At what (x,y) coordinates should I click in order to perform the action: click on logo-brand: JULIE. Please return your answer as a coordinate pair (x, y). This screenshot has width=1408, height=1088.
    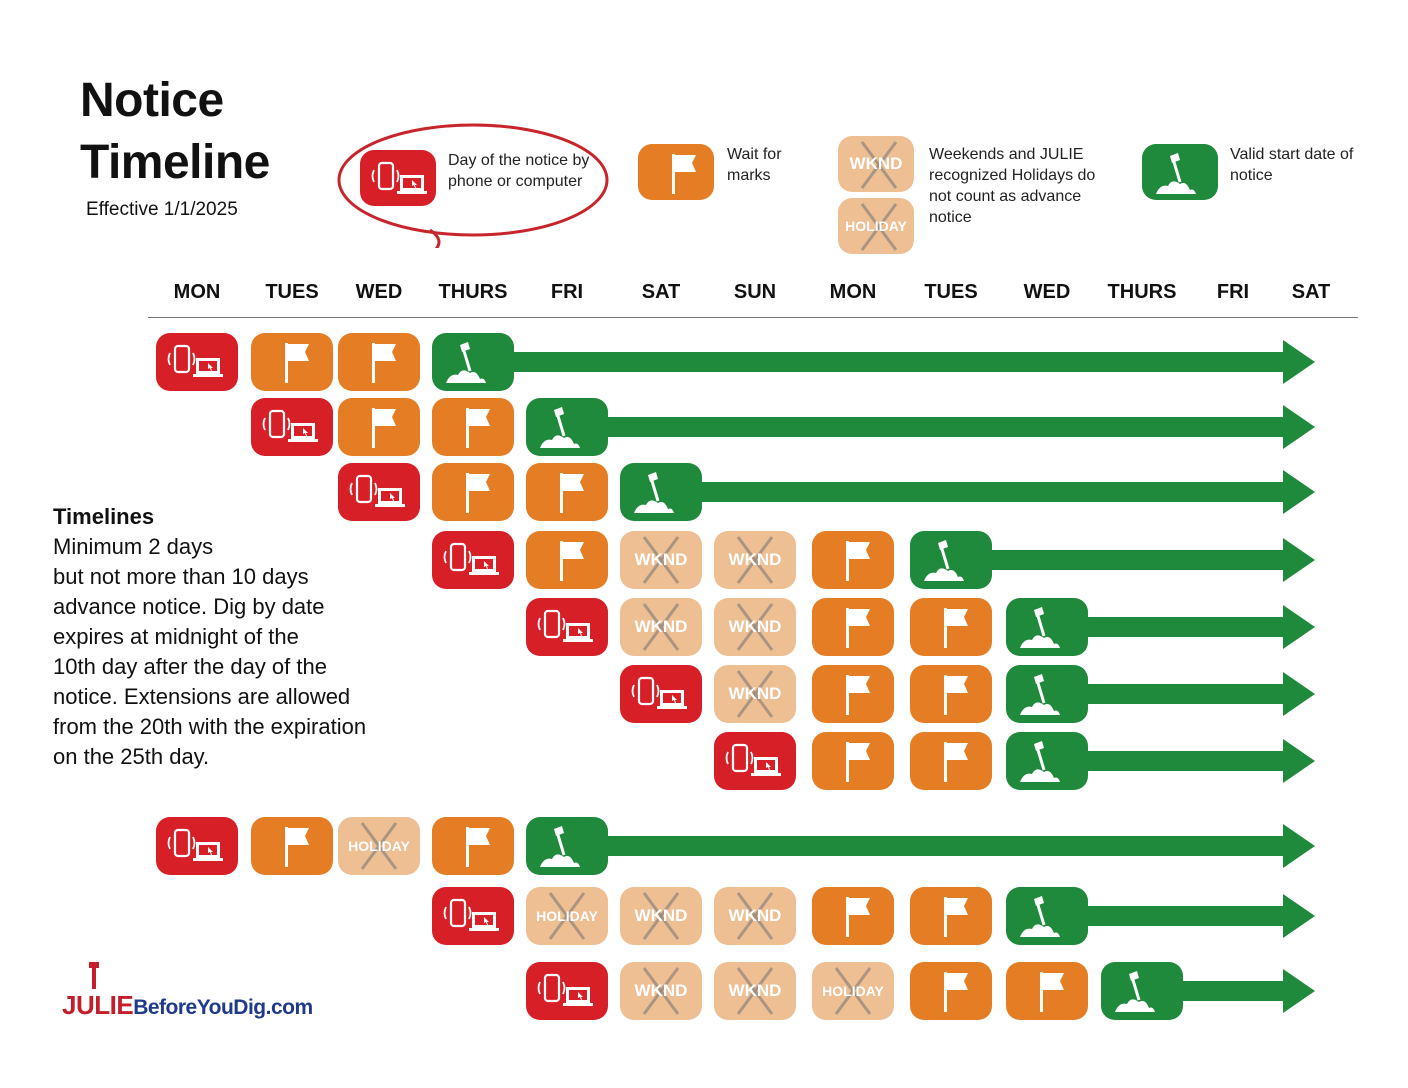
    Looking at the image, I should click on (98, 1005).